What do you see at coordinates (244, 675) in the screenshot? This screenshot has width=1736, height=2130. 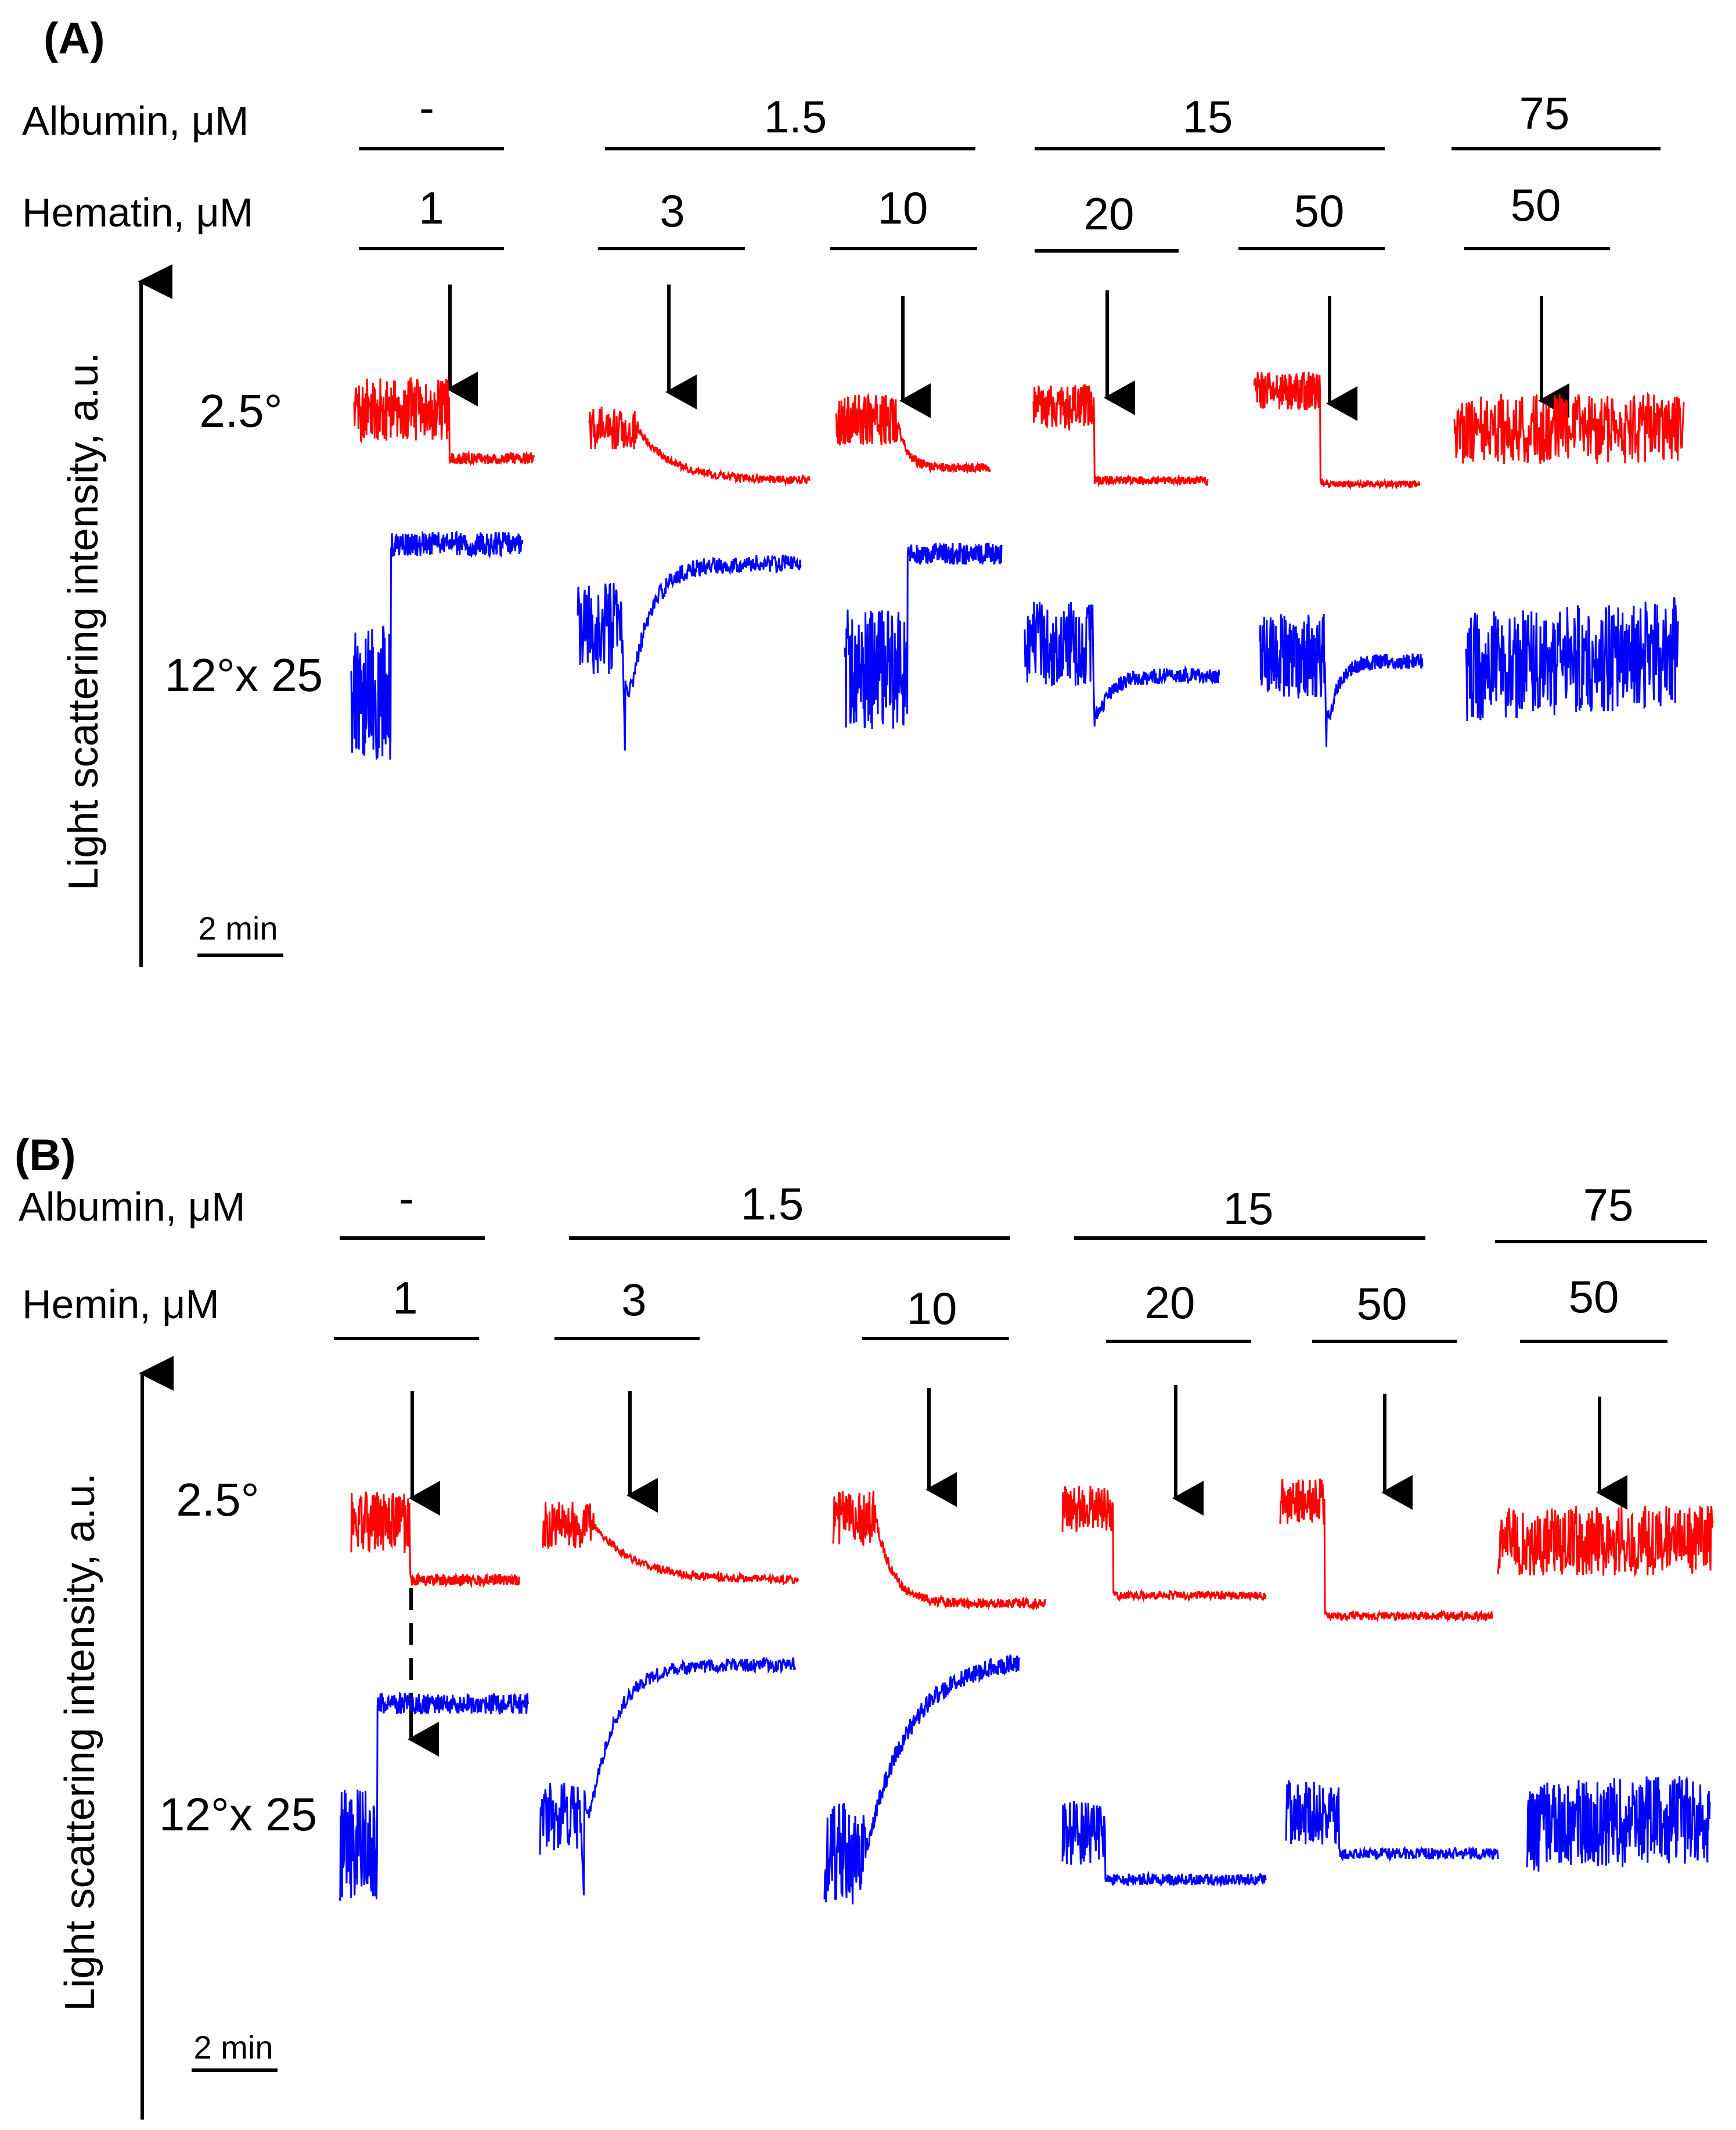 I see `panel-a-trace-label-12: 12°x 25` at bounding box center [244, 675].